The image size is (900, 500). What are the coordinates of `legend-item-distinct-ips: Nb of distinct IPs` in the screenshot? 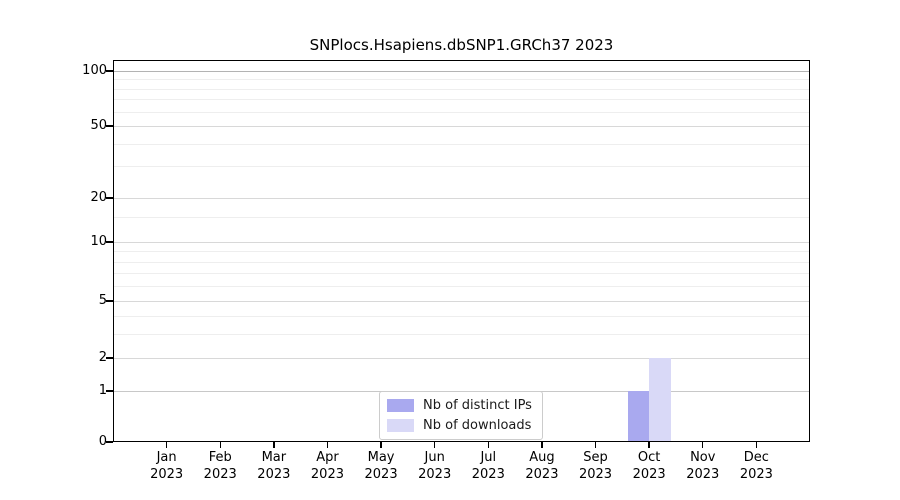 It's located at (459, 405).